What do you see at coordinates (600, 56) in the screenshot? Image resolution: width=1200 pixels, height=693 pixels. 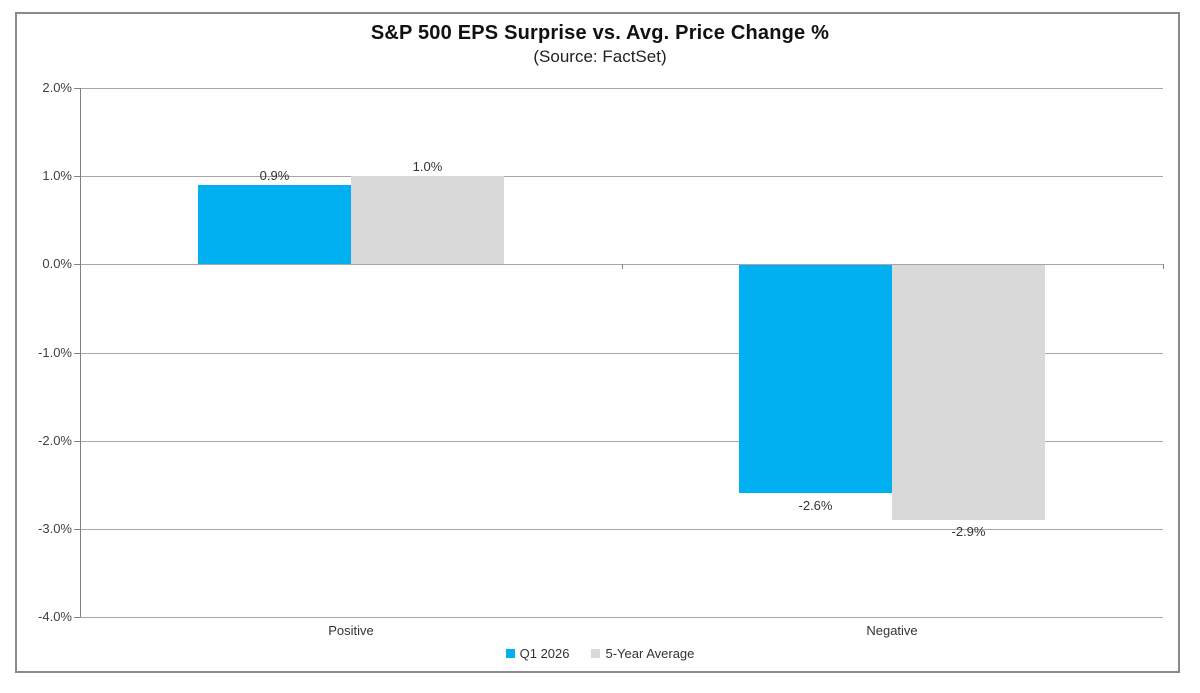 I see `chart-subtitle: (Source: FactSet)` at bounding box center [600, 56].